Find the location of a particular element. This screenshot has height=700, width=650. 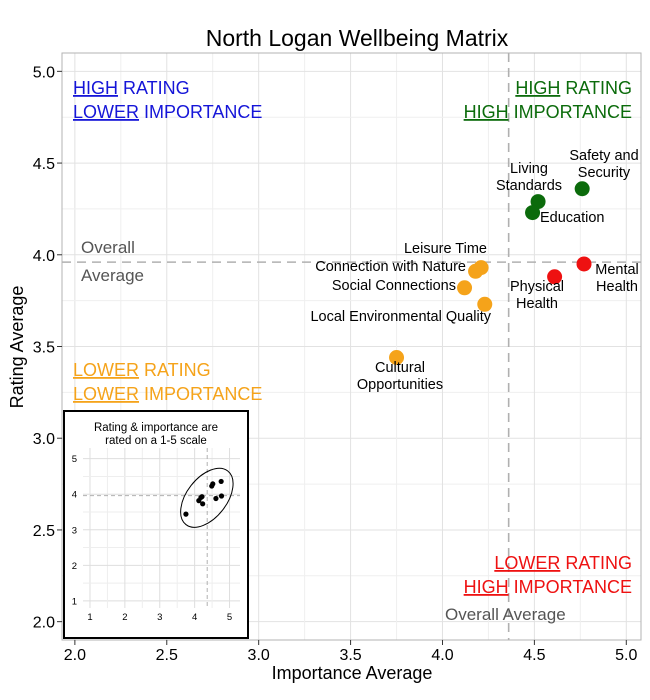

inset-x-tick-label: 2 is located at coordinates (124, 617).